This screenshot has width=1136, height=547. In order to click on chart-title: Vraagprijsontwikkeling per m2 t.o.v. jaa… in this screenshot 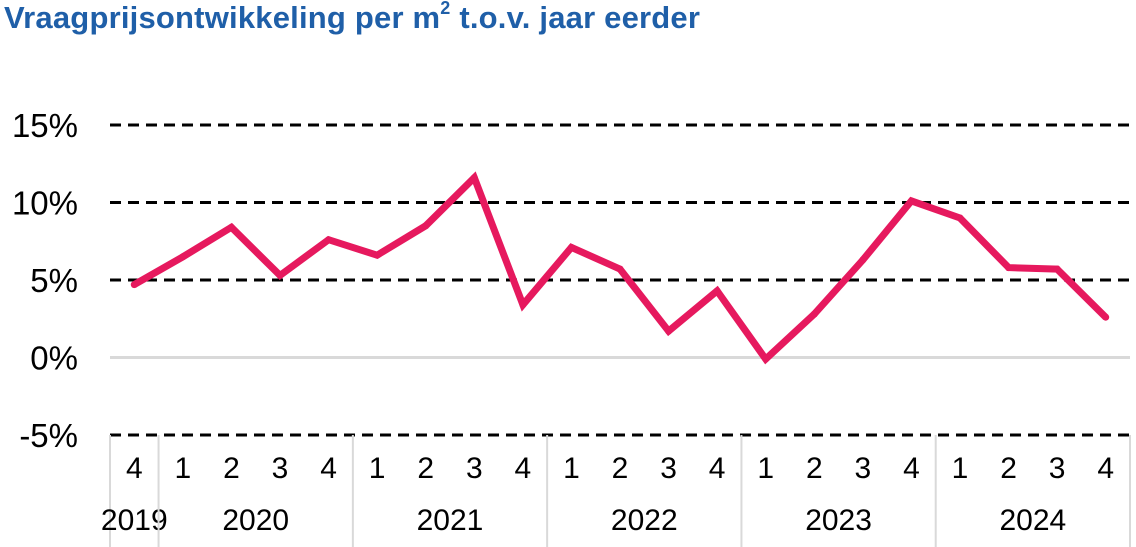, I will do `click(352, 18)`.